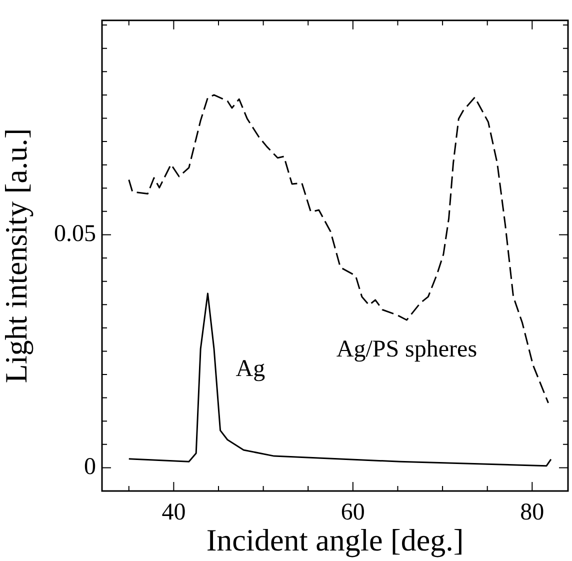  What do you see at coordinates (174, 513) in the screenshot?
I see `x-tick-label: 40` at bounding box center [174, 513].